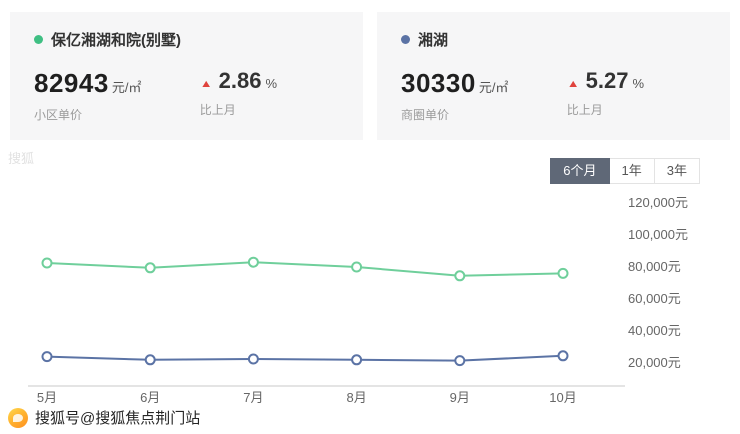 The width and height of the screenshot is (740, 434). Describe the element at coordinates (253, 397) in the screenshot. I see `svg-text: 7月` at that location.